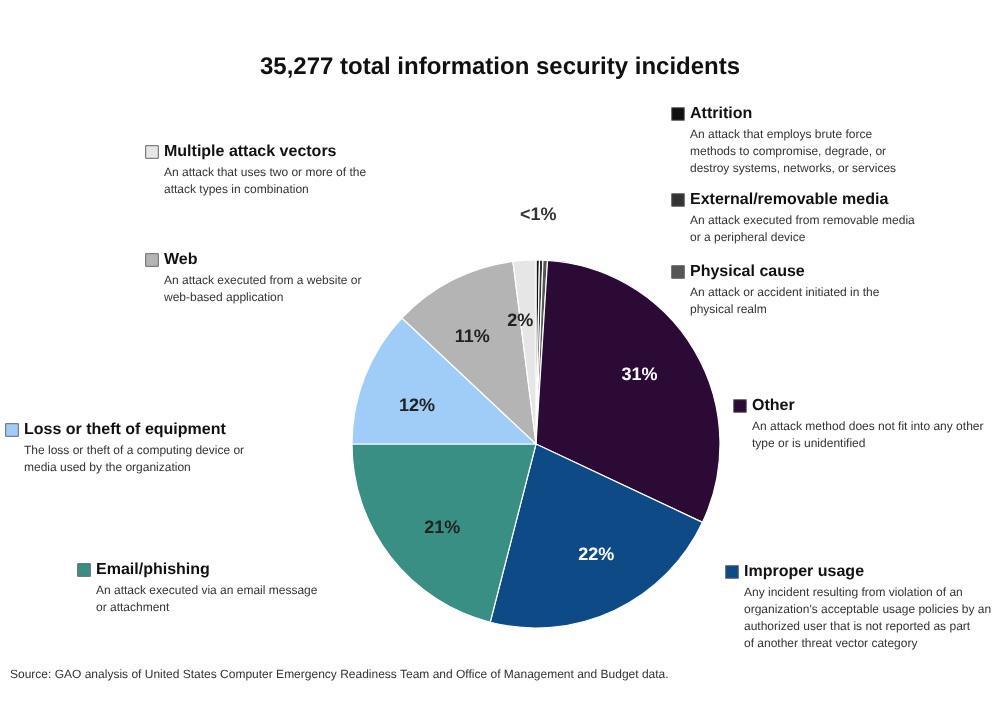 The width and height of the screenshot is (1000, 724). What do you see at coordinates (639, 373) in the screenshot?
I see `data-label: 31%` at bounding box center [639, 373].